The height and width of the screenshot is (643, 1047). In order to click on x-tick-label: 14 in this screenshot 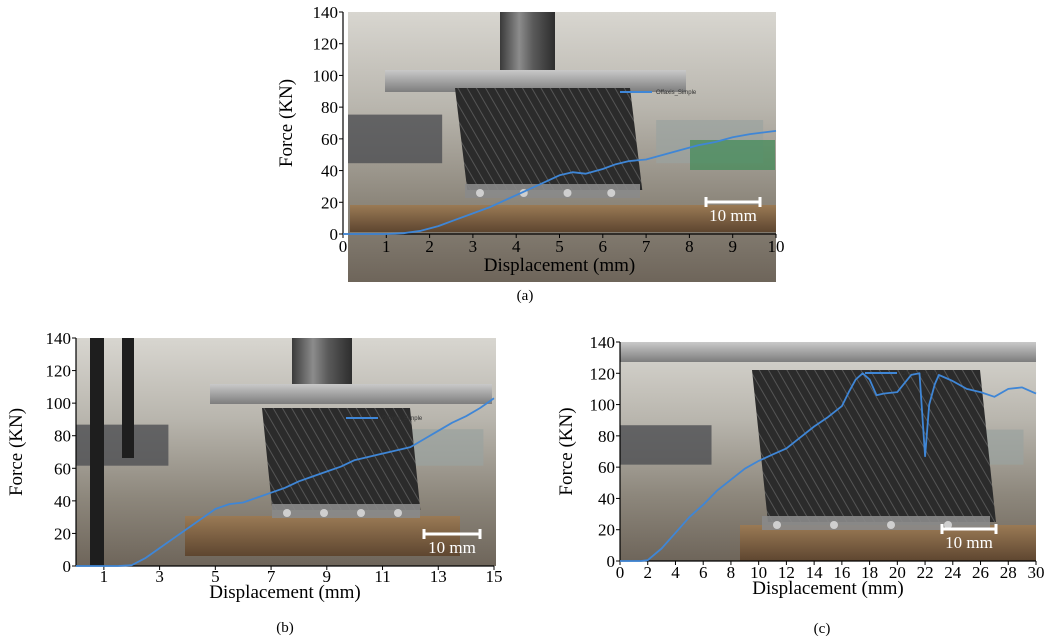, I will do `click(815, 572)`.